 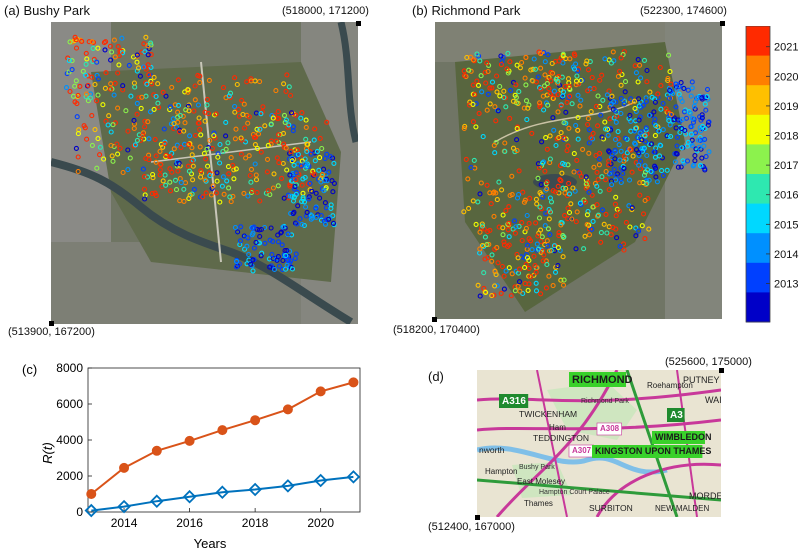 I want to click on map-place-label: Hampton, so click(x=501, y=471).